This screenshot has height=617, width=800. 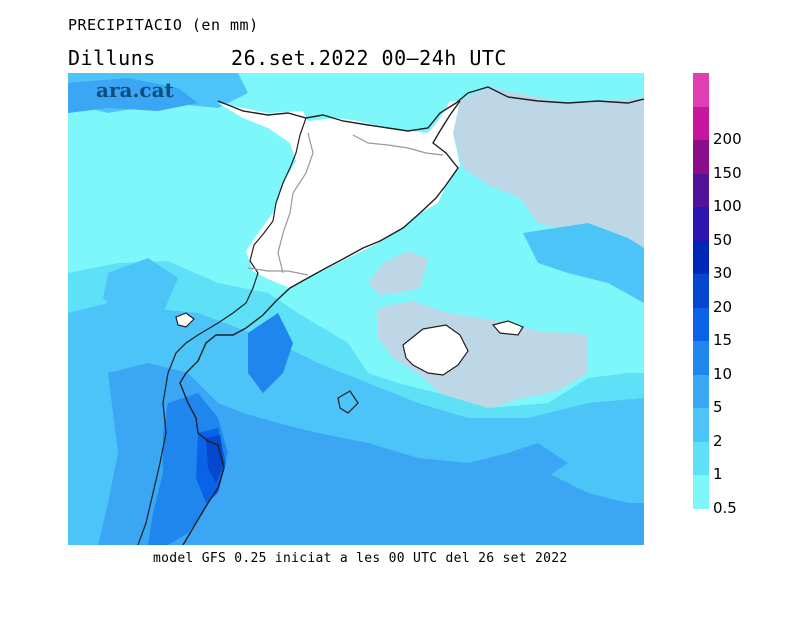 What do you see at coordinates (135, 90) in the screenshot?
I see `brand-logo: ara.cat` at bounding box center [135, 90].